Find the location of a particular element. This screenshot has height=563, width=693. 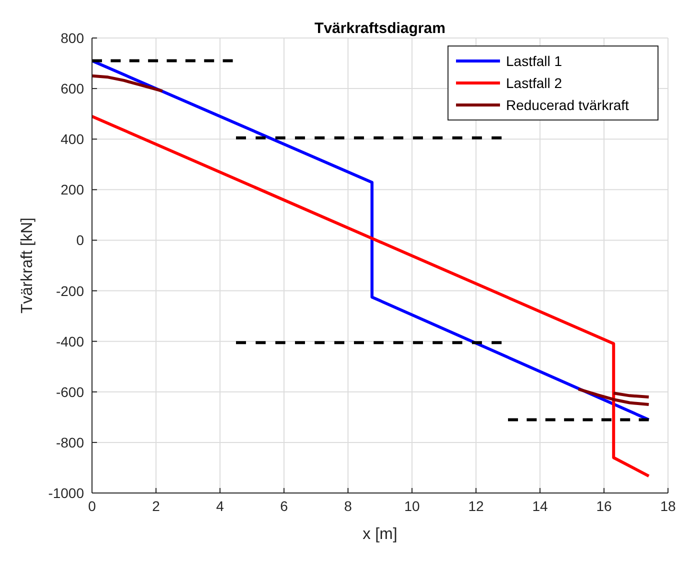

x-tick-label: 14 is located at coordinates (540, 506).